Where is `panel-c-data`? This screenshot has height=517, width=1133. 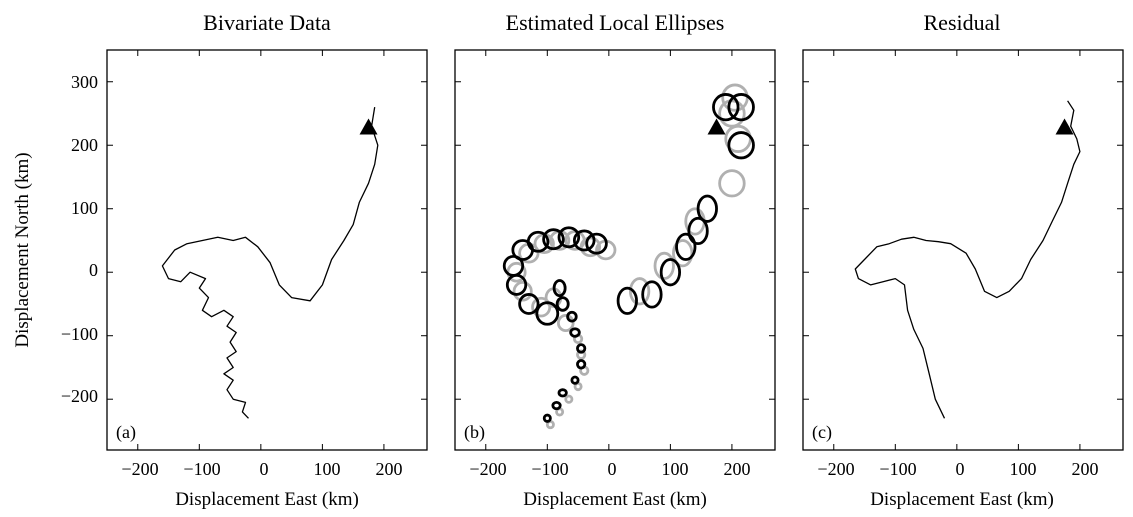
panel-c-data is located at coordinates (967, 259).